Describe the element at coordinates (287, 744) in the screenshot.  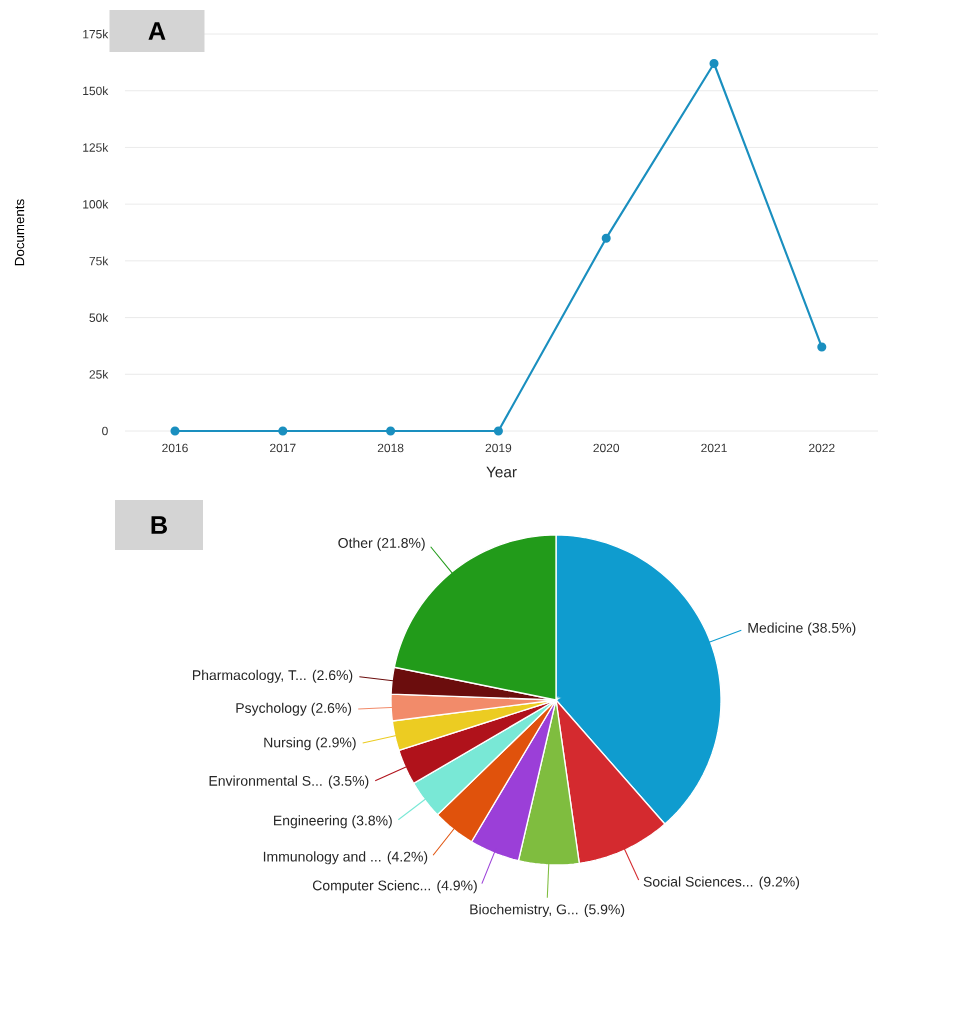
I see `slice-label: Nursing` at that location.